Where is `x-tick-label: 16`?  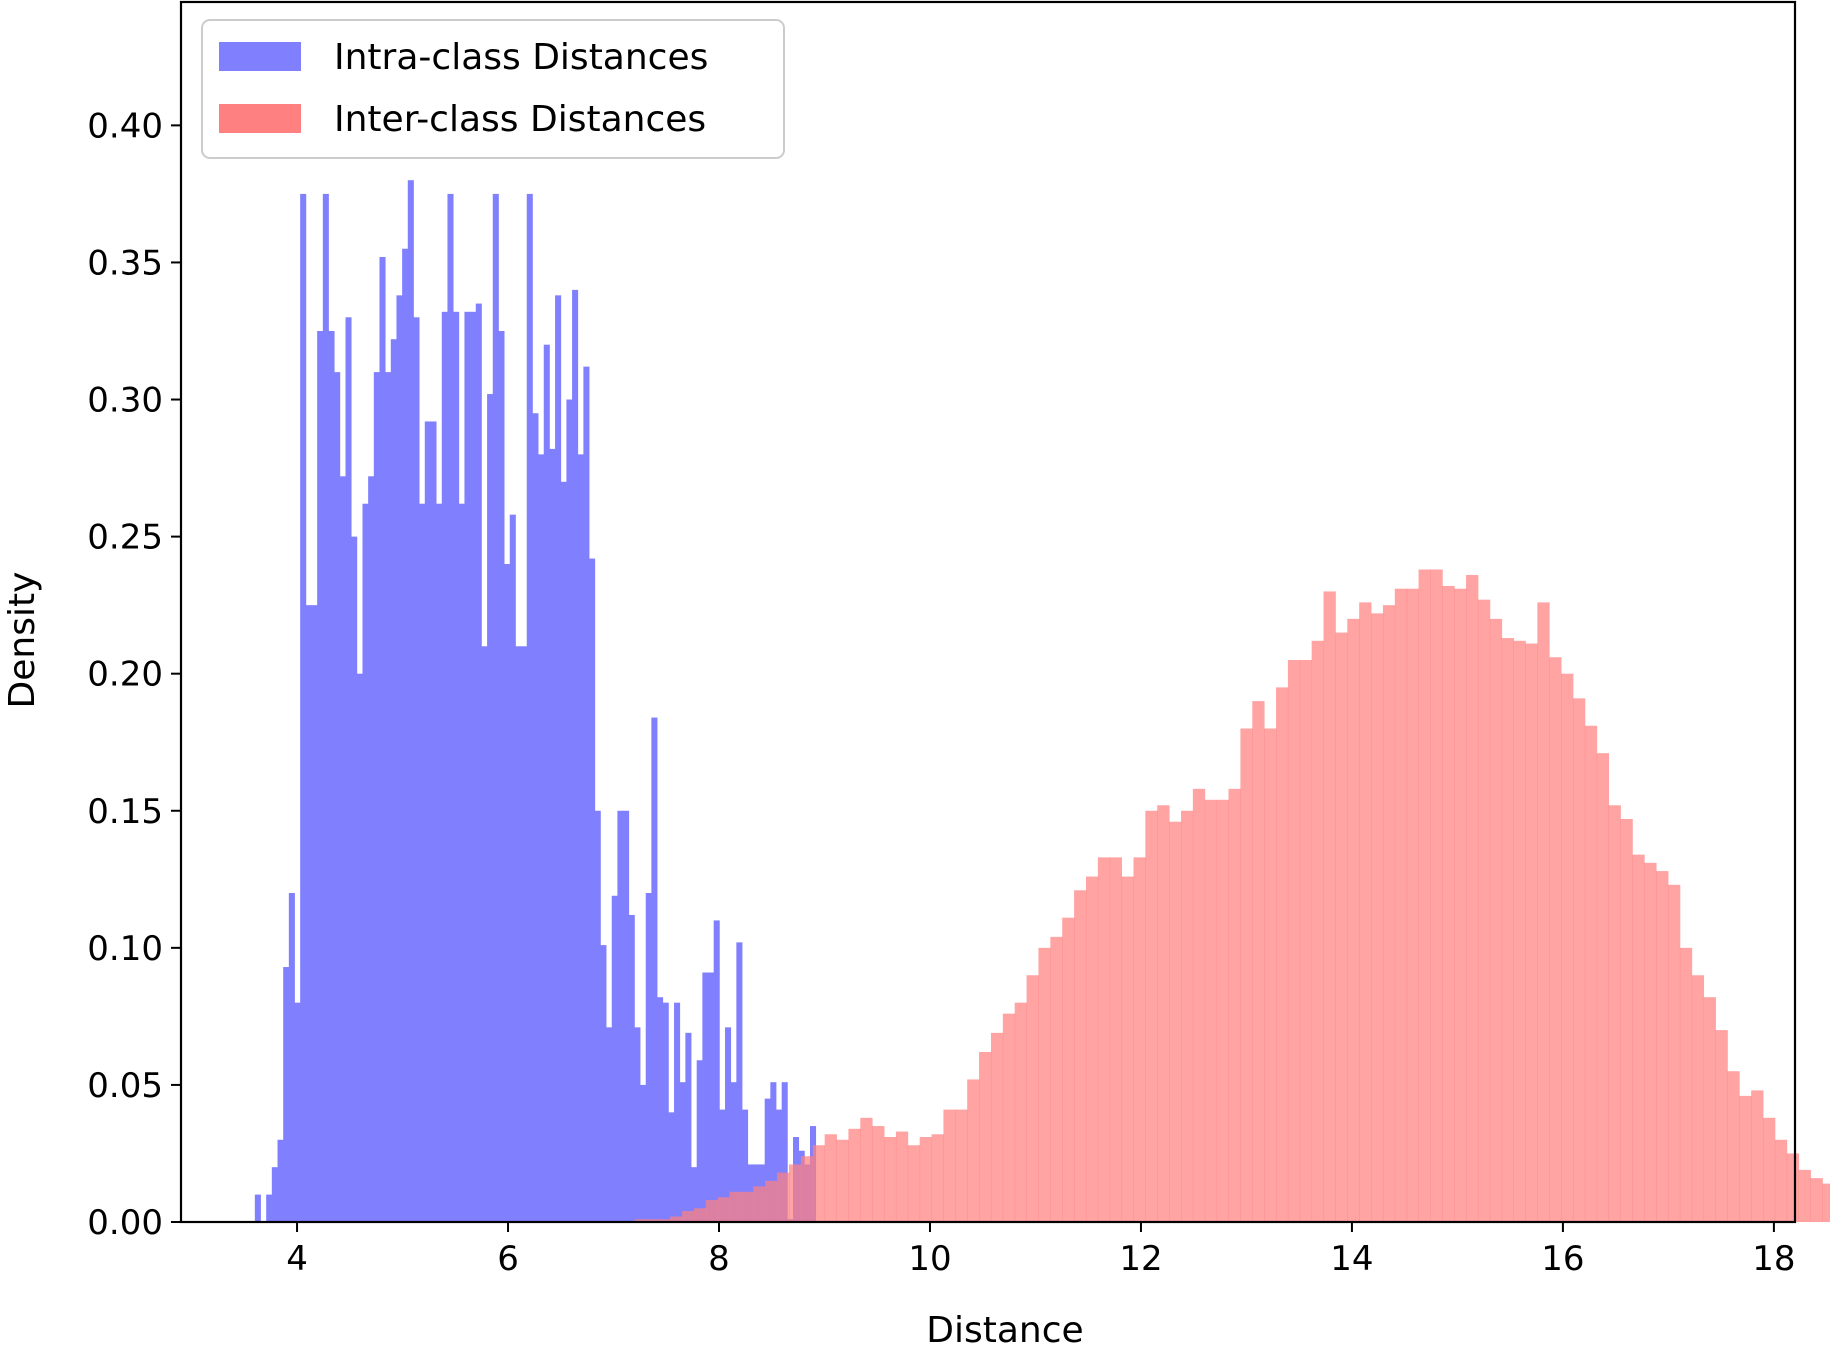 x-tick-label: 16 is located at coordinates (1562, 1259).